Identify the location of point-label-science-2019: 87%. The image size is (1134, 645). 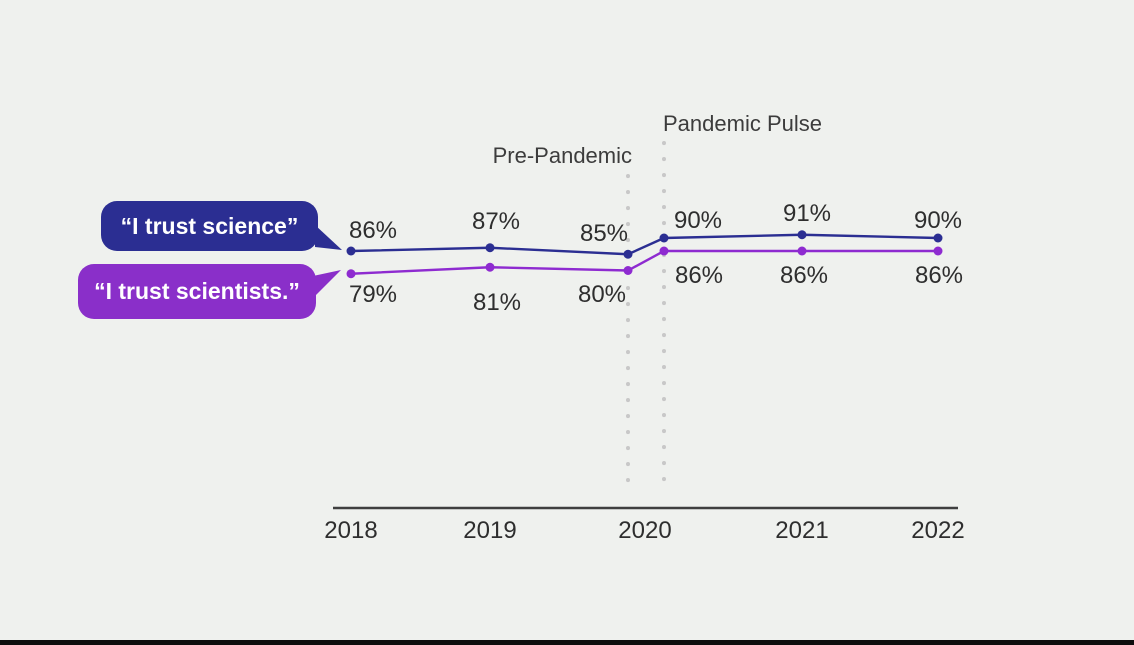
(496, 221).